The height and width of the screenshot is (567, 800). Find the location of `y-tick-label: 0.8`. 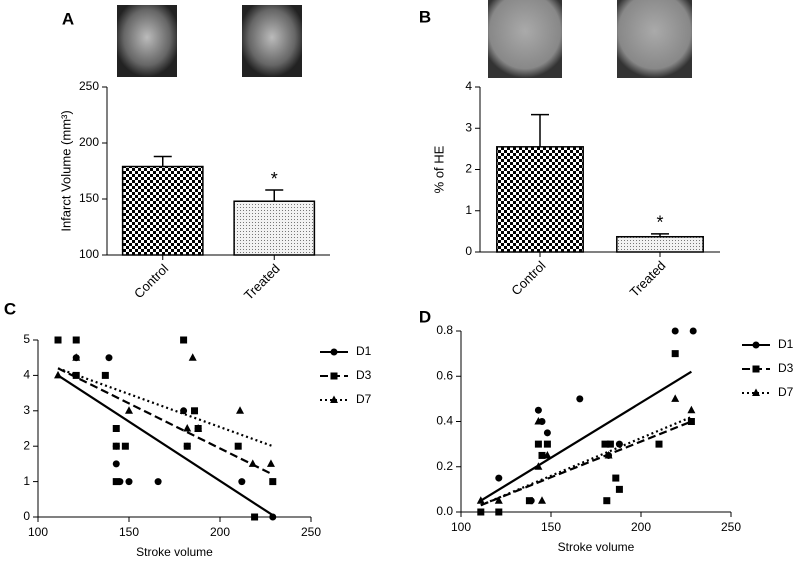

y-tick-label: 0.8 is located at coordinates (444, 330).